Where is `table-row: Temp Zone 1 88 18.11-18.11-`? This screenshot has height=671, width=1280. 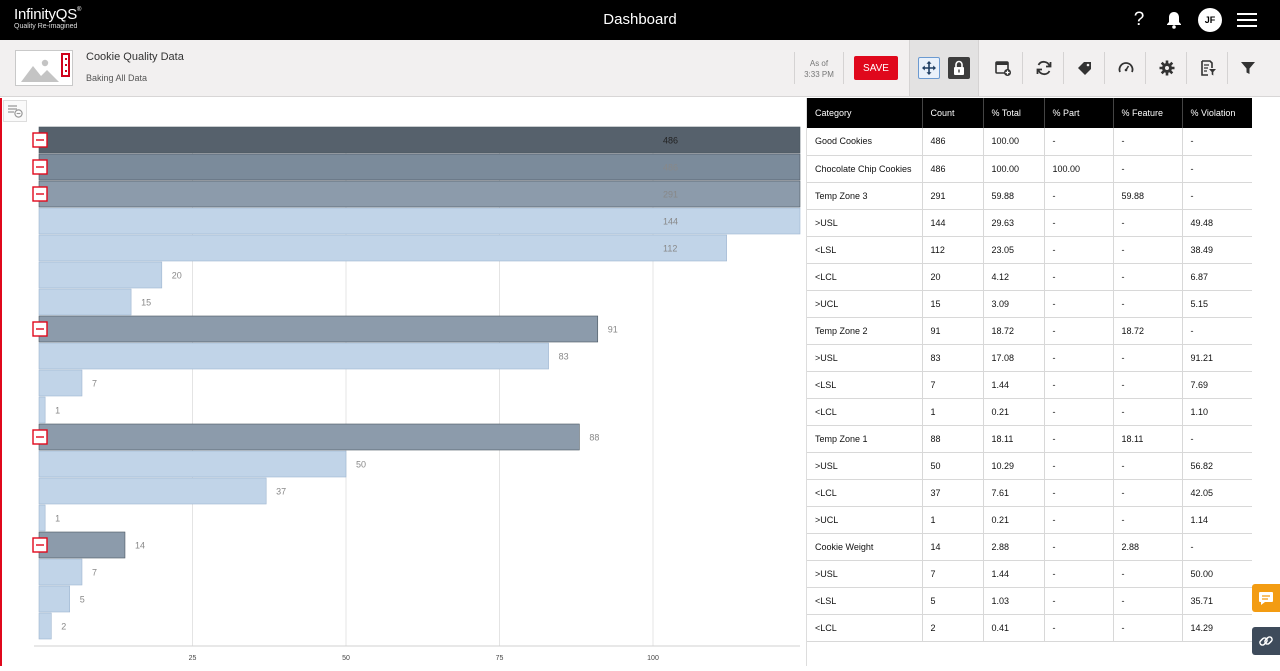 table-row: Temp Zone 1 88 18.11-18.11- is located at coordinates (1029, 439).